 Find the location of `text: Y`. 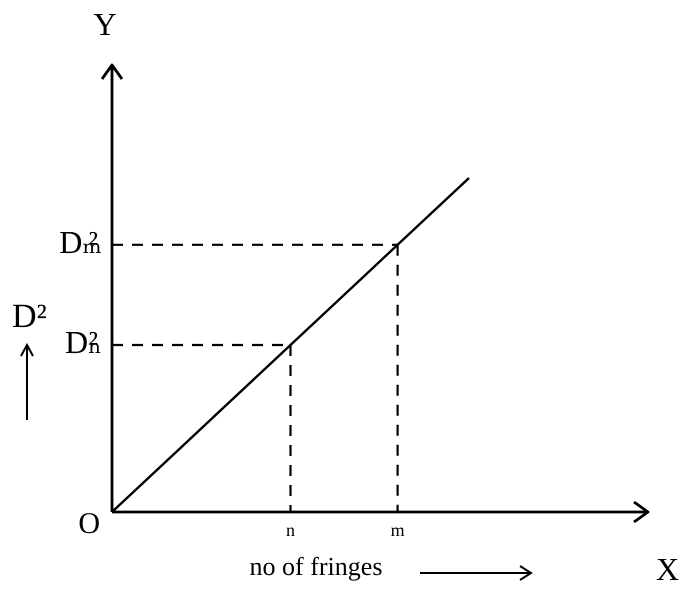

text: Y is located at coordinates (105, 24).